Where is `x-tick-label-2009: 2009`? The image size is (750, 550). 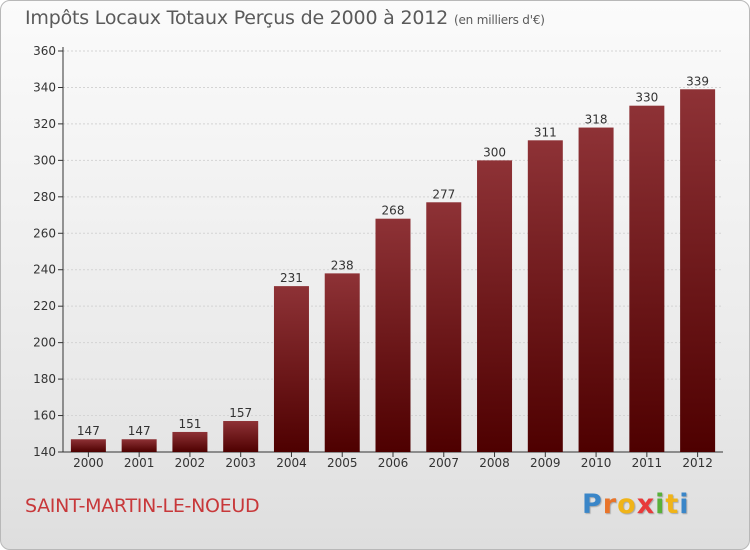
x-tick-label-2009: 2009 is located at coordinates (545, 463).